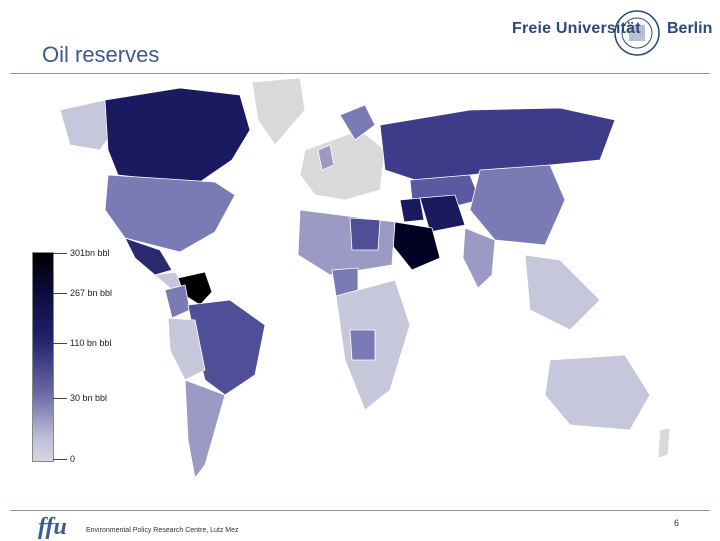 The height and width of the screenshot is (541, 720). What do you see at coordinates (597, 392) in the screenshot?
I see `australia-region` at bounding box center [597, 392].